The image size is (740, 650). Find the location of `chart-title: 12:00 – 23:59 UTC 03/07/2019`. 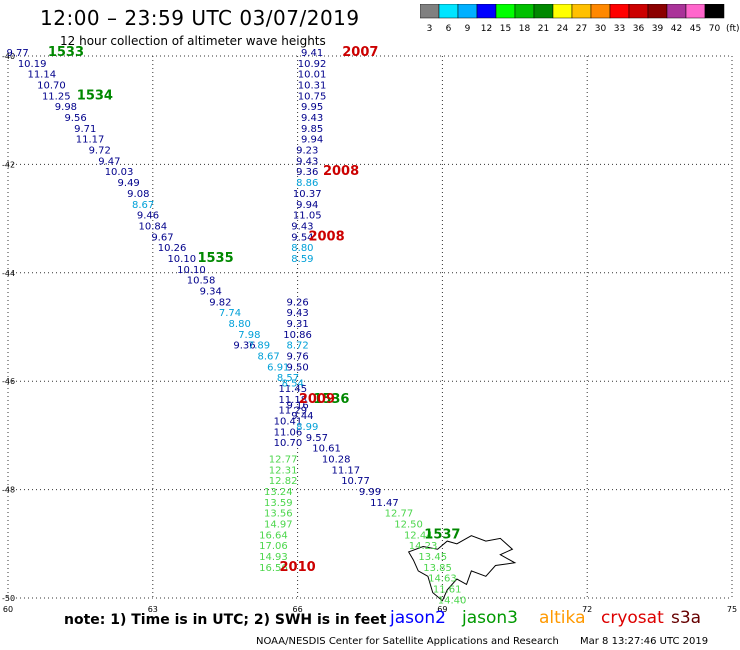

chart-title: 12:00 – 23:59 UTC 03/07/2019 is located at coordinates (200, 18).